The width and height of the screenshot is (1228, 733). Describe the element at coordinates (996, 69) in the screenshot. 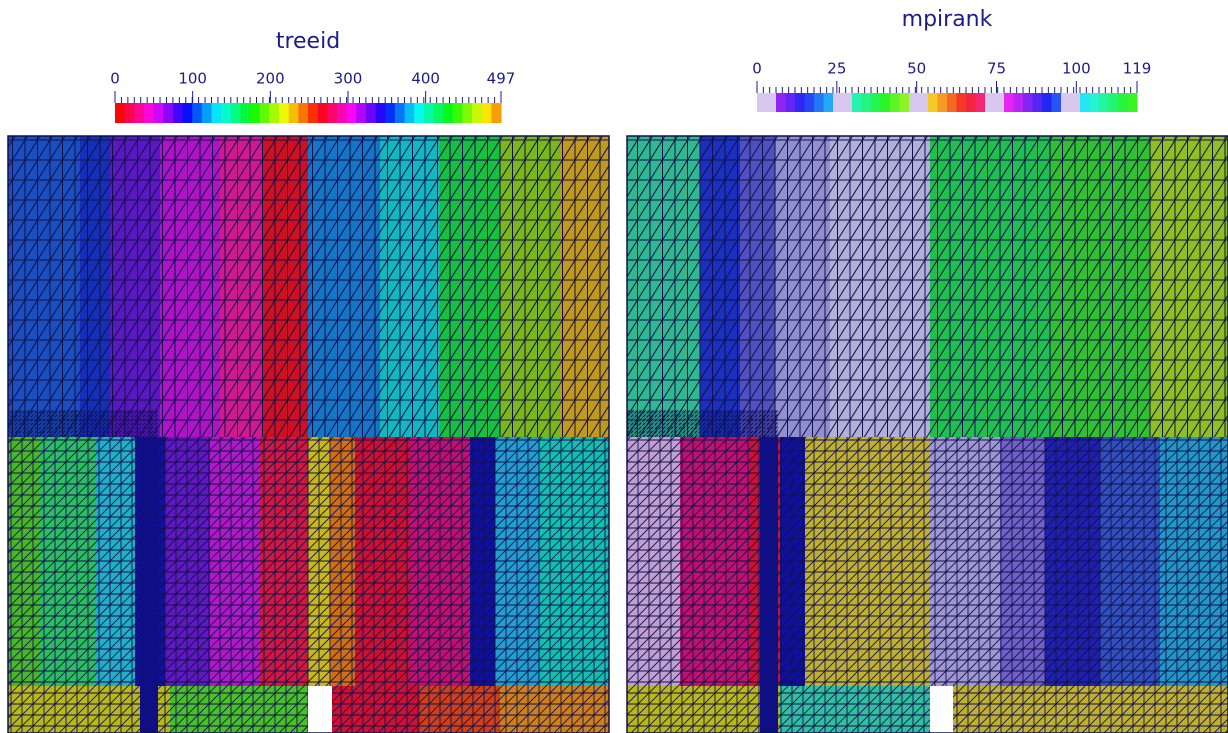

I see `colorbar-tick-label: 75` at that location.